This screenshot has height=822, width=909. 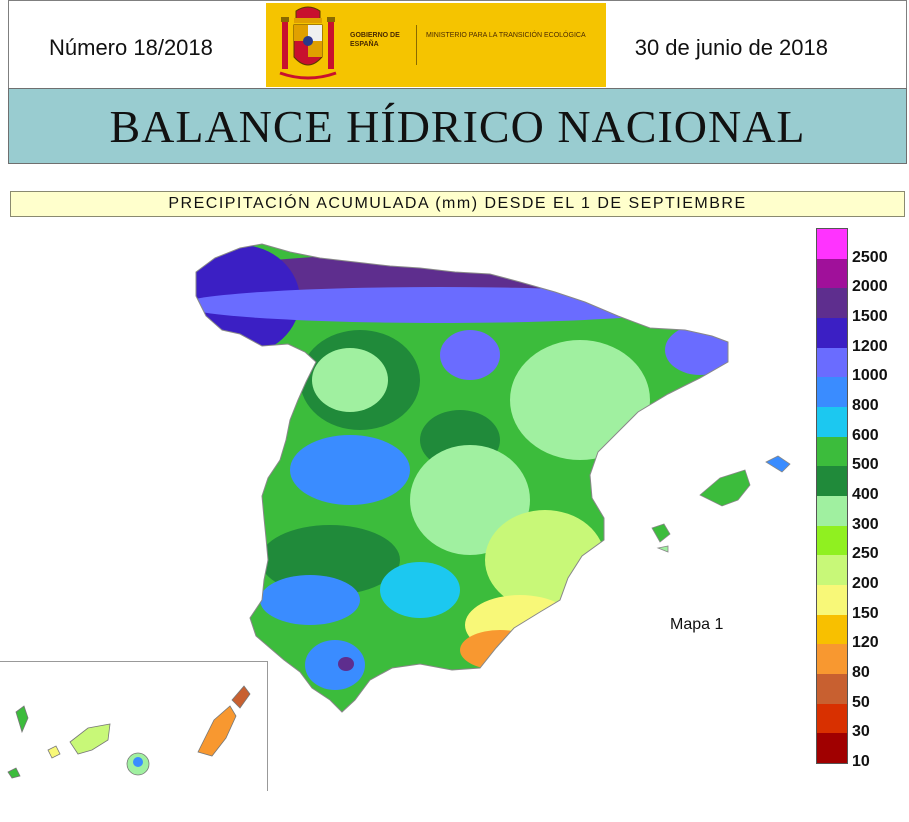 I want to click on legend-value: 200, so click(x=865, y=583).